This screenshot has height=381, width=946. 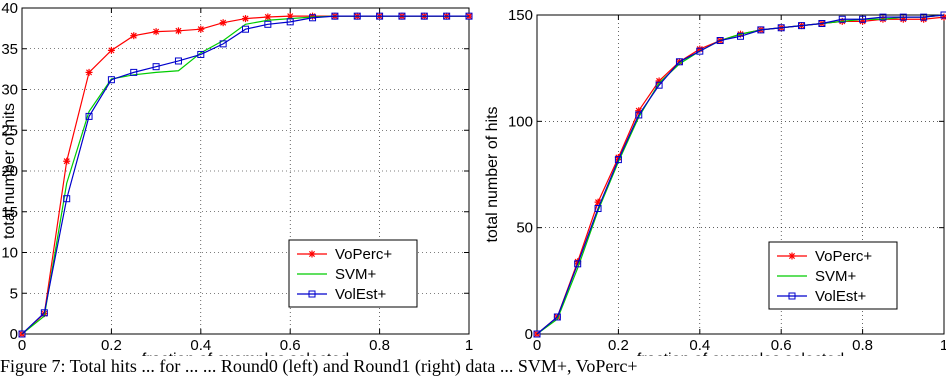 What do you see at coordinates (245, 353) in the screenshot?
I see `x-axis-label: fraction of examples selected` at bounding box center [245, 353].